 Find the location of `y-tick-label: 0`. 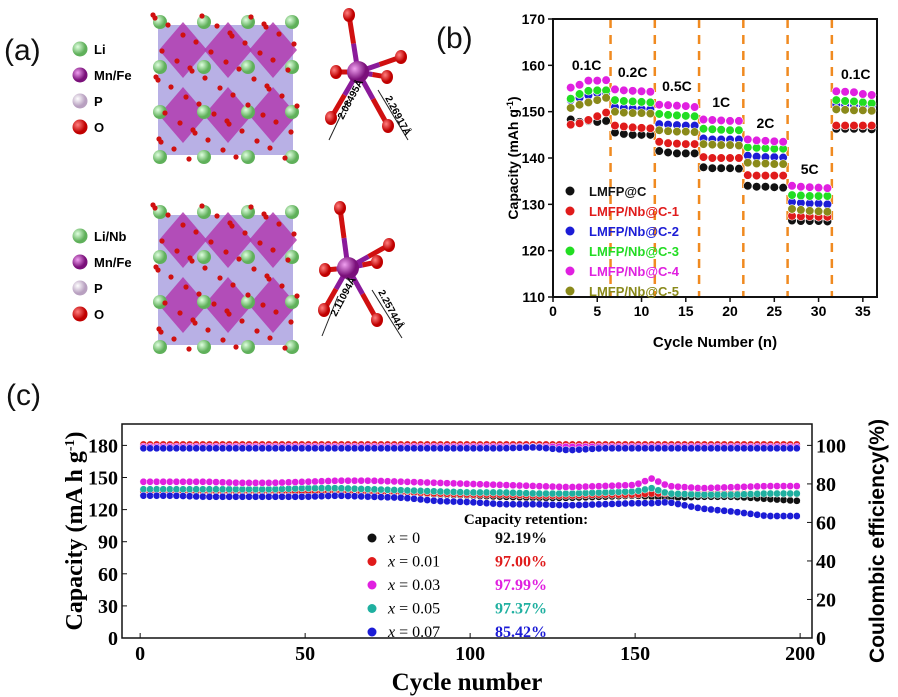

y-tick-label: 0 is located at coordinates (113, 639).